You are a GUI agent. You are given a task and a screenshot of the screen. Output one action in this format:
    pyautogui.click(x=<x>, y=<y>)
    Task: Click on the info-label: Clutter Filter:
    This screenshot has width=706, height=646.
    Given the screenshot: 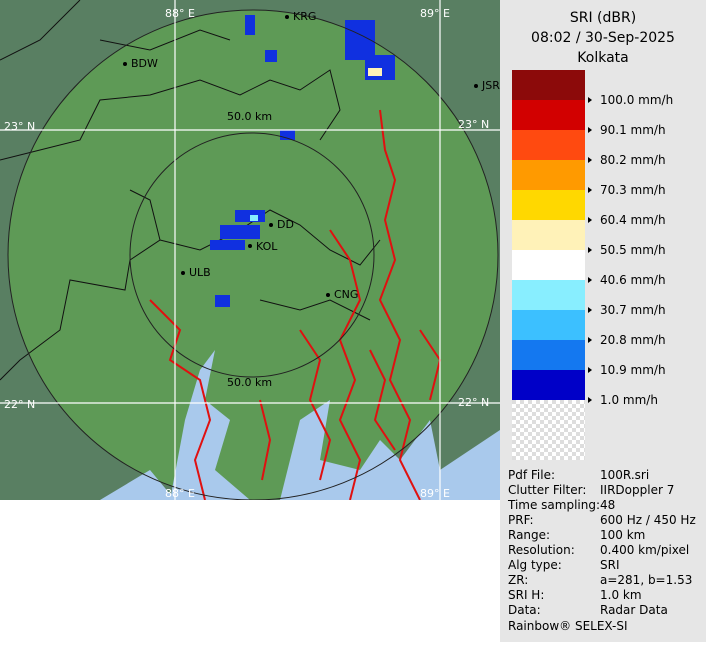 What is the action you would take?
    pyautogui.click(x=547, y=490)
    